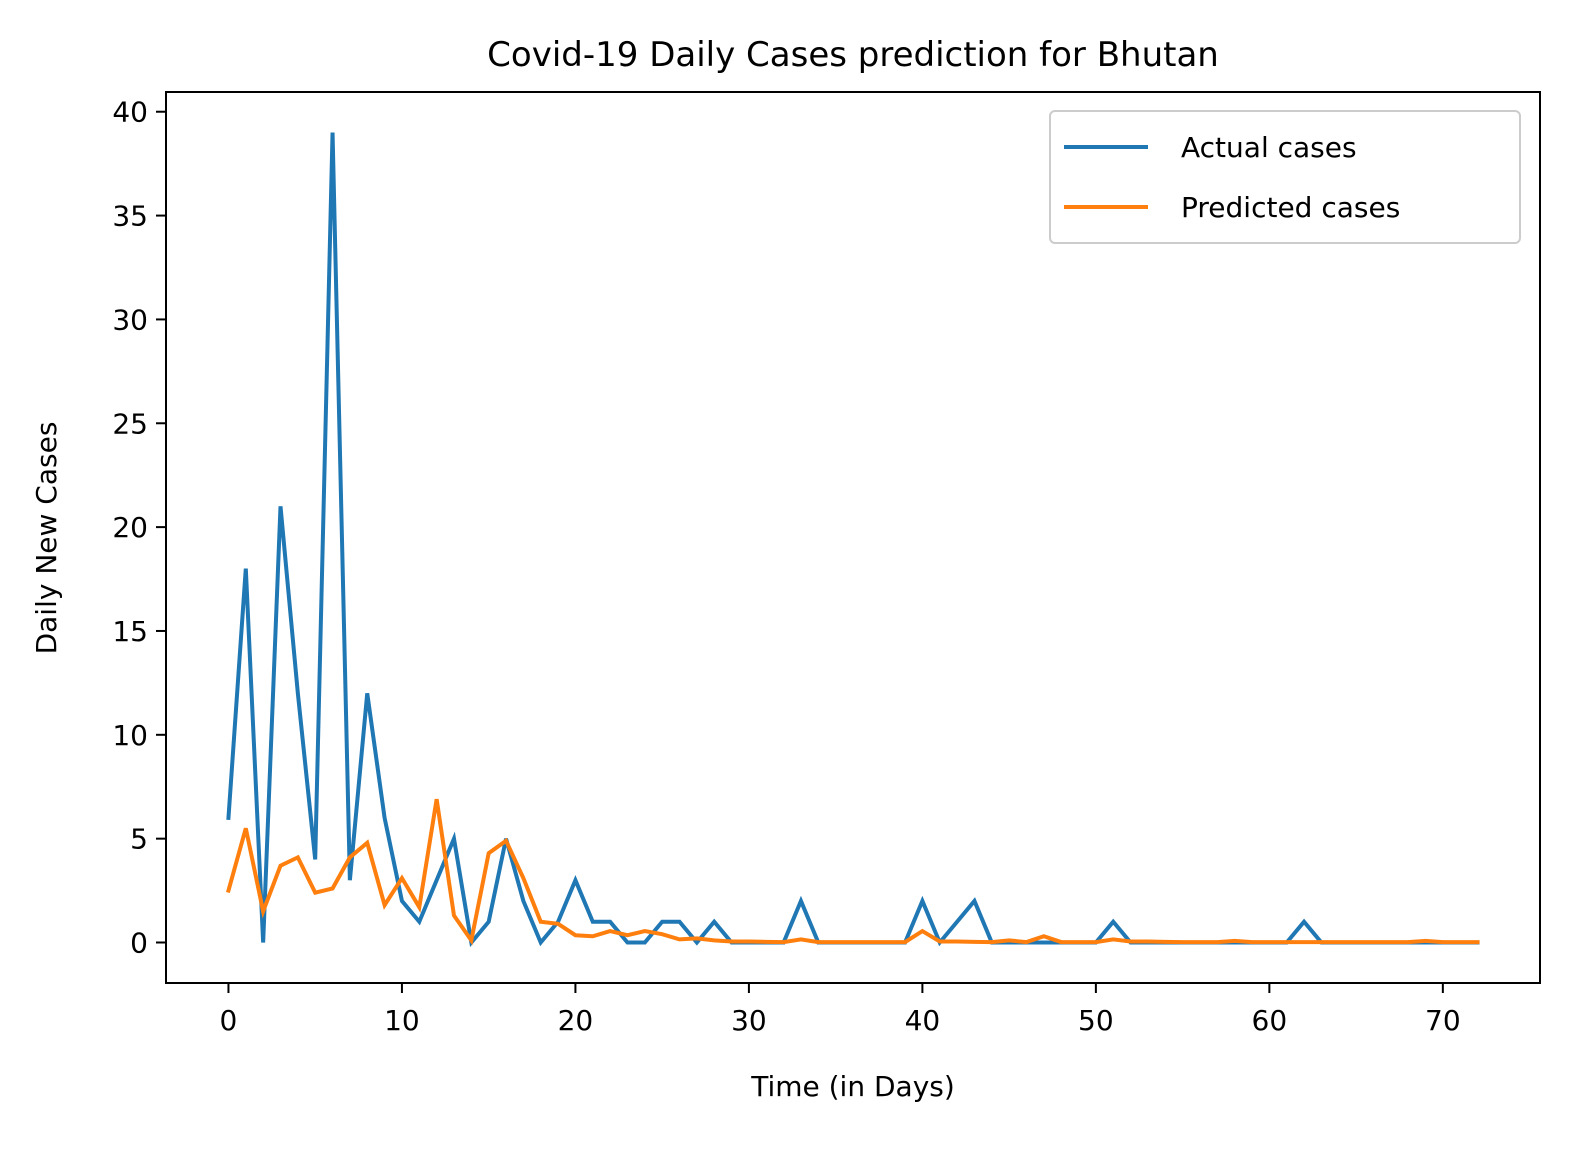 This screenshot has width=1593, height=1154. I want to click on legend: Actual cases Predicted cases, so click(1285, 177).